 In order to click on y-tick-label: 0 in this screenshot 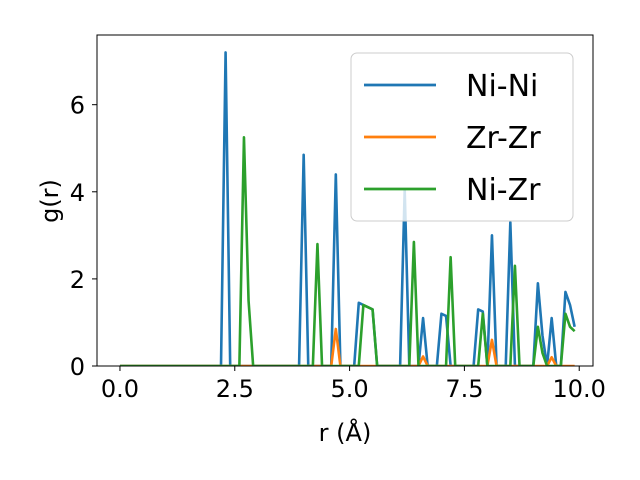, I will do `click(77, 367)`.